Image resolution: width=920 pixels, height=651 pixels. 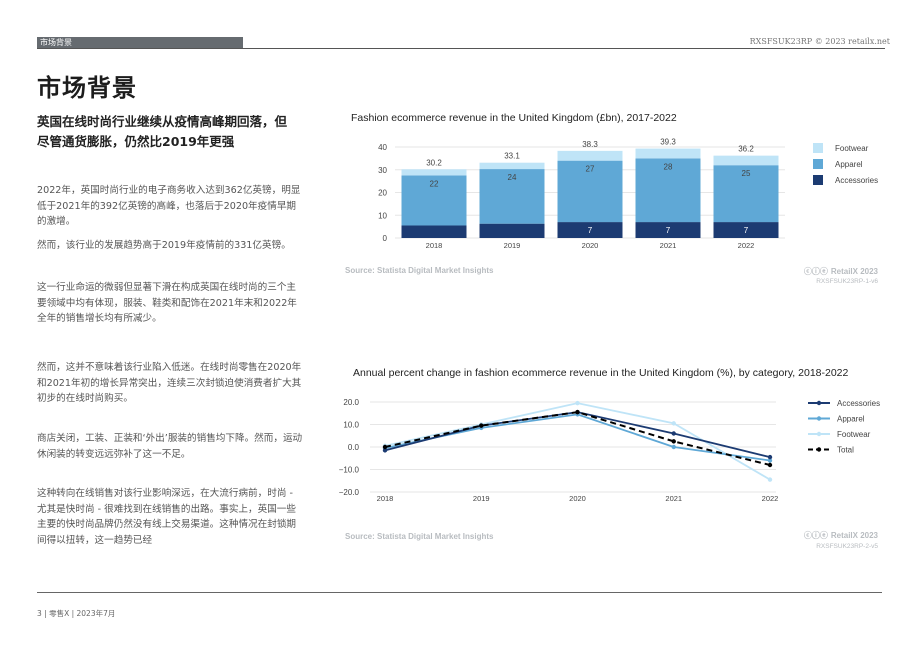 I want to click on chart1-legend-label: Accessories, so click(x=856, y=180).